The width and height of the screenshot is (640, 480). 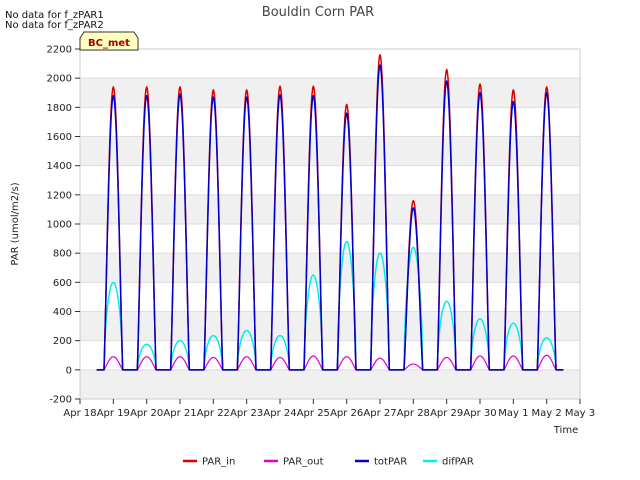 What do you see at coordinates (279, 413) in the screenshot?
I see `x-tick-label: Apr 24` at bounding box center [279, 413].